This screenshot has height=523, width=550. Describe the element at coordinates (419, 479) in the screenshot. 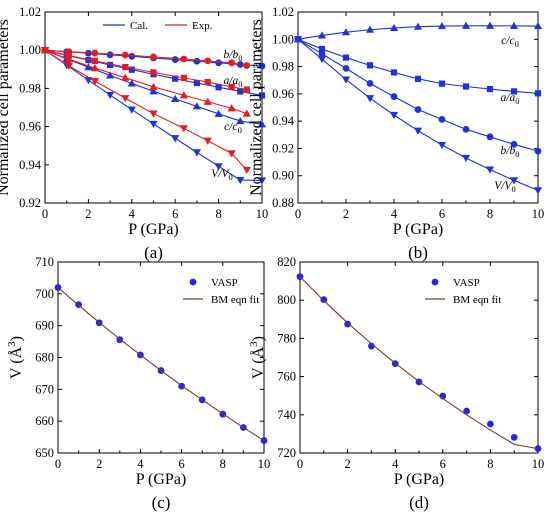

I see `x-axis-title: P (GPa)` at that location.